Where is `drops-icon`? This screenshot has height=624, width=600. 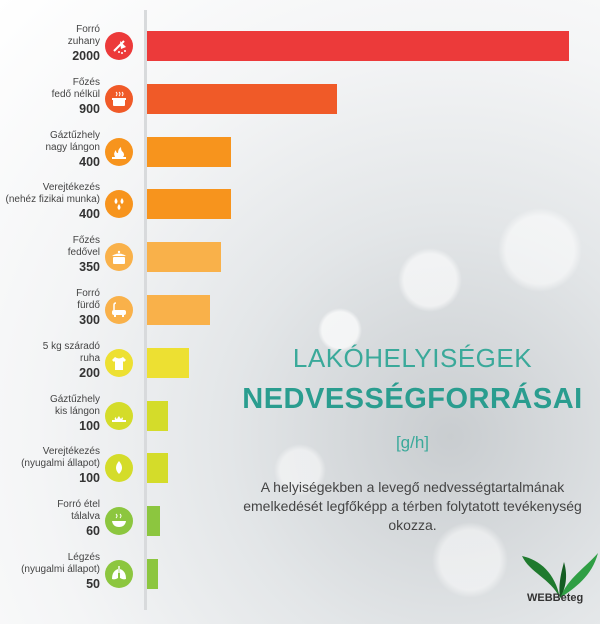 drops-icon is located at coordinates (119, 204).